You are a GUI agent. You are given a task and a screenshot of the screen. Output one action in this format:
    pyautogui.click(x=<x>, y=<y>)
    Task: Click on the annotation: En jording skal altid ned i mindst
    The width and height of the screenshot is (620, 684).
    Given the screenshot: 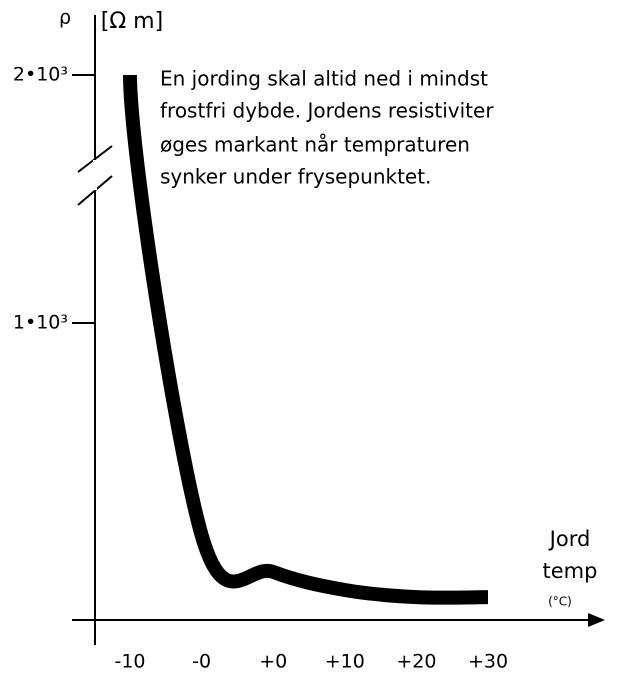 What is the action you would take?
    pyautogui.click(x=324, y=79)
    